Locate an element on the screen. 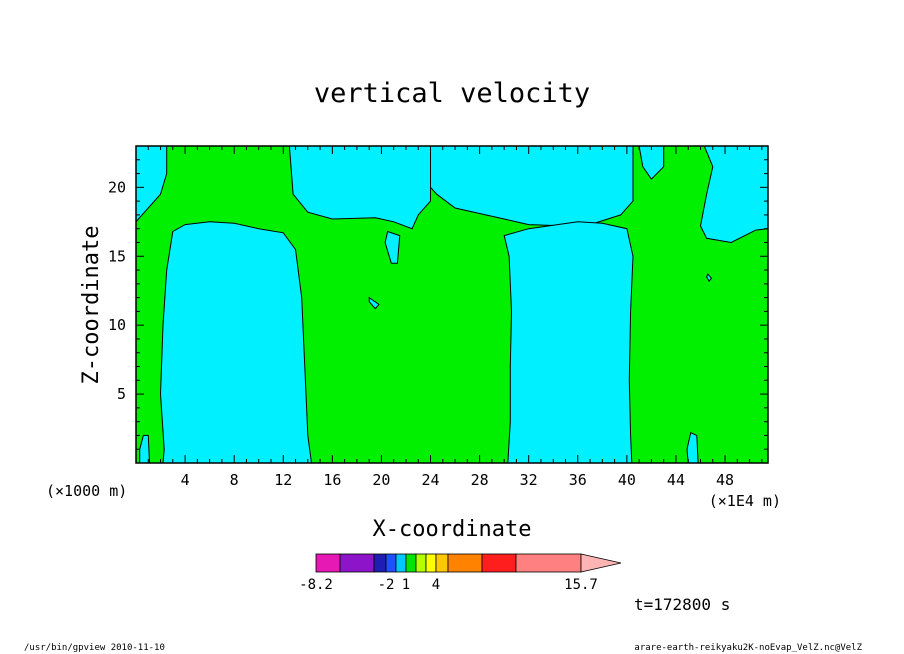 Image resolution: width=904 pixels, height=654 pixels. x-tick-label: 16 is located at coordinates (332, 480).